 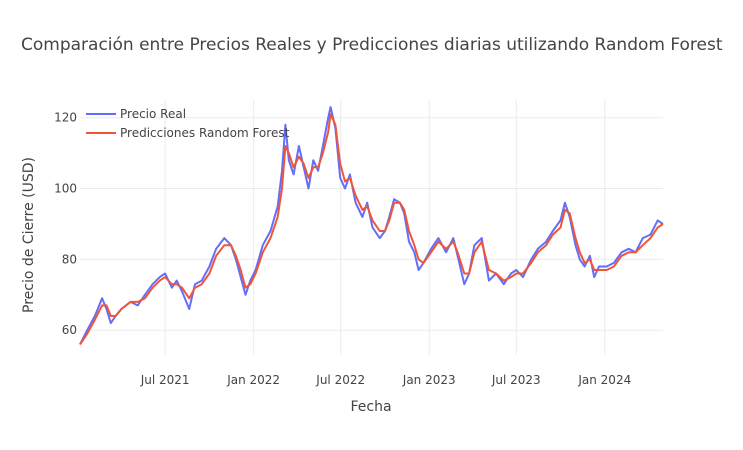 What do you see at coordinates (205, 133) in the screenshot?
I see `legend-label-prediction: Predicciones Random Forest` at bounding box center [205, 133].